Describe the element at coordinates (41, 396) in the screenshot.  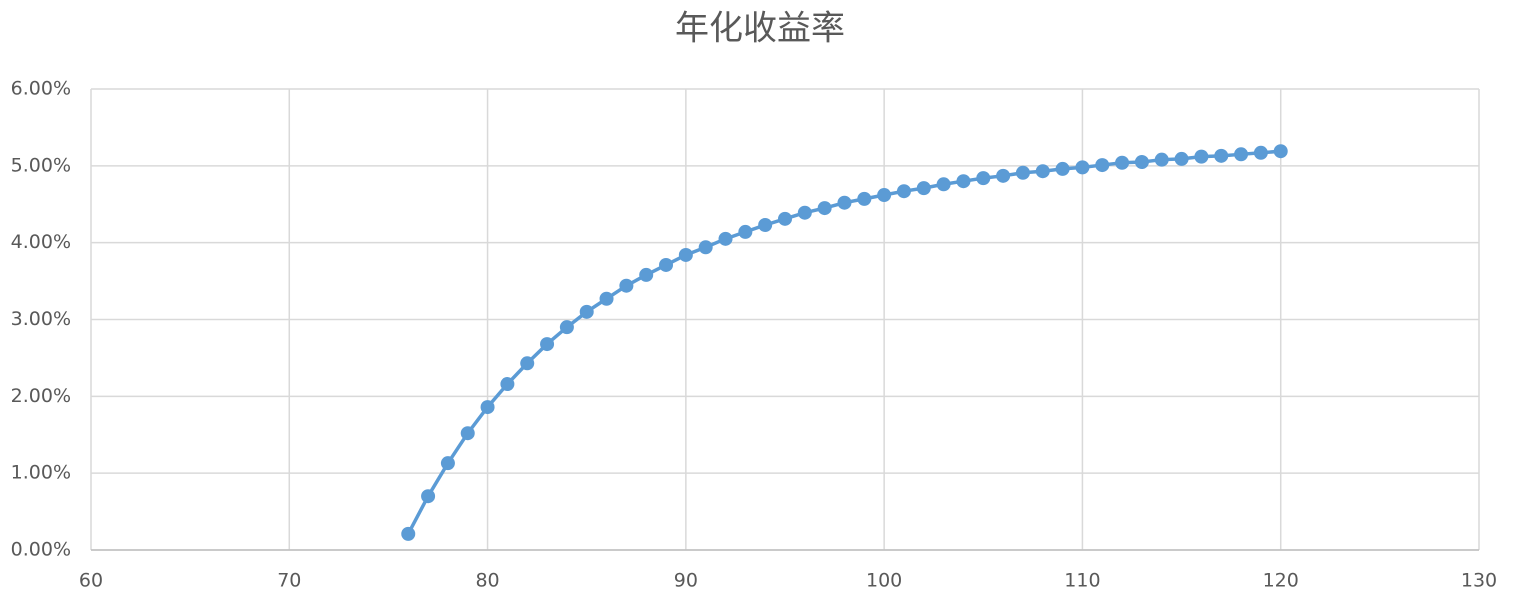
I see `y-tick-label: 2.00%` at that location.